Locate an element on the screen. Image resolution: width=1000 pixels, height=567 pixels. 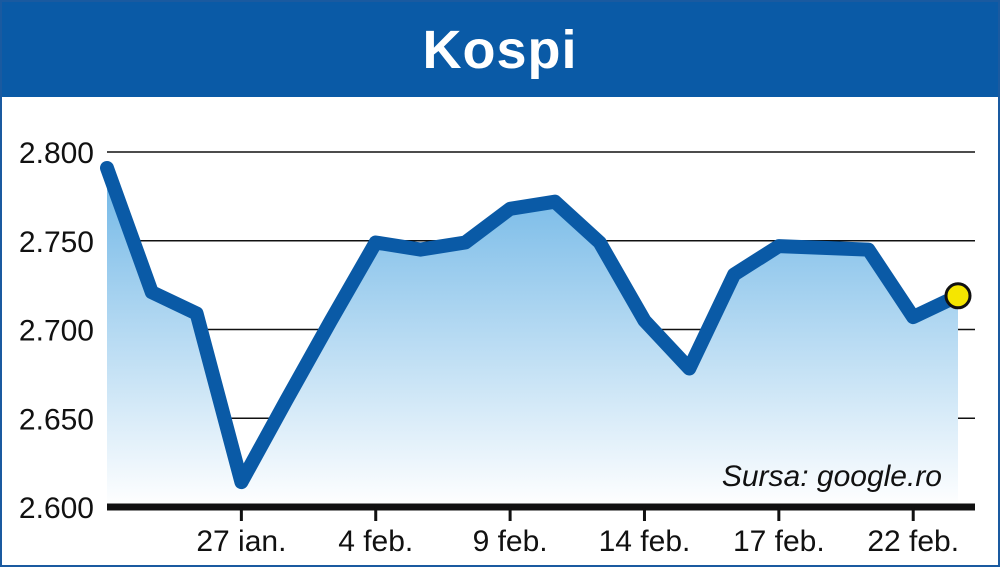
y-tick-label: 2.700 is located at coordinates (56, 331).